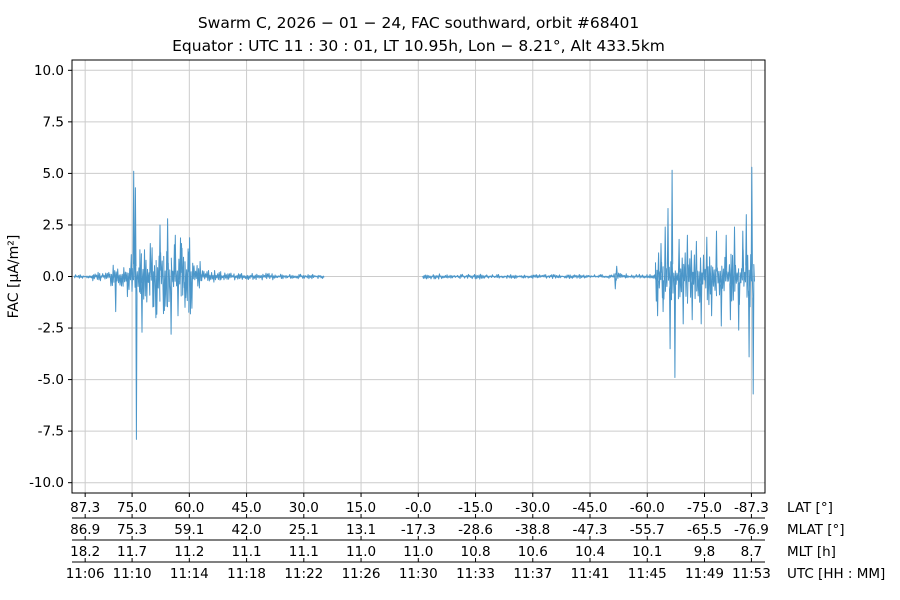 The image size is (900, 600). I want to click on x-row-value: -75.0, so click(704, 508).